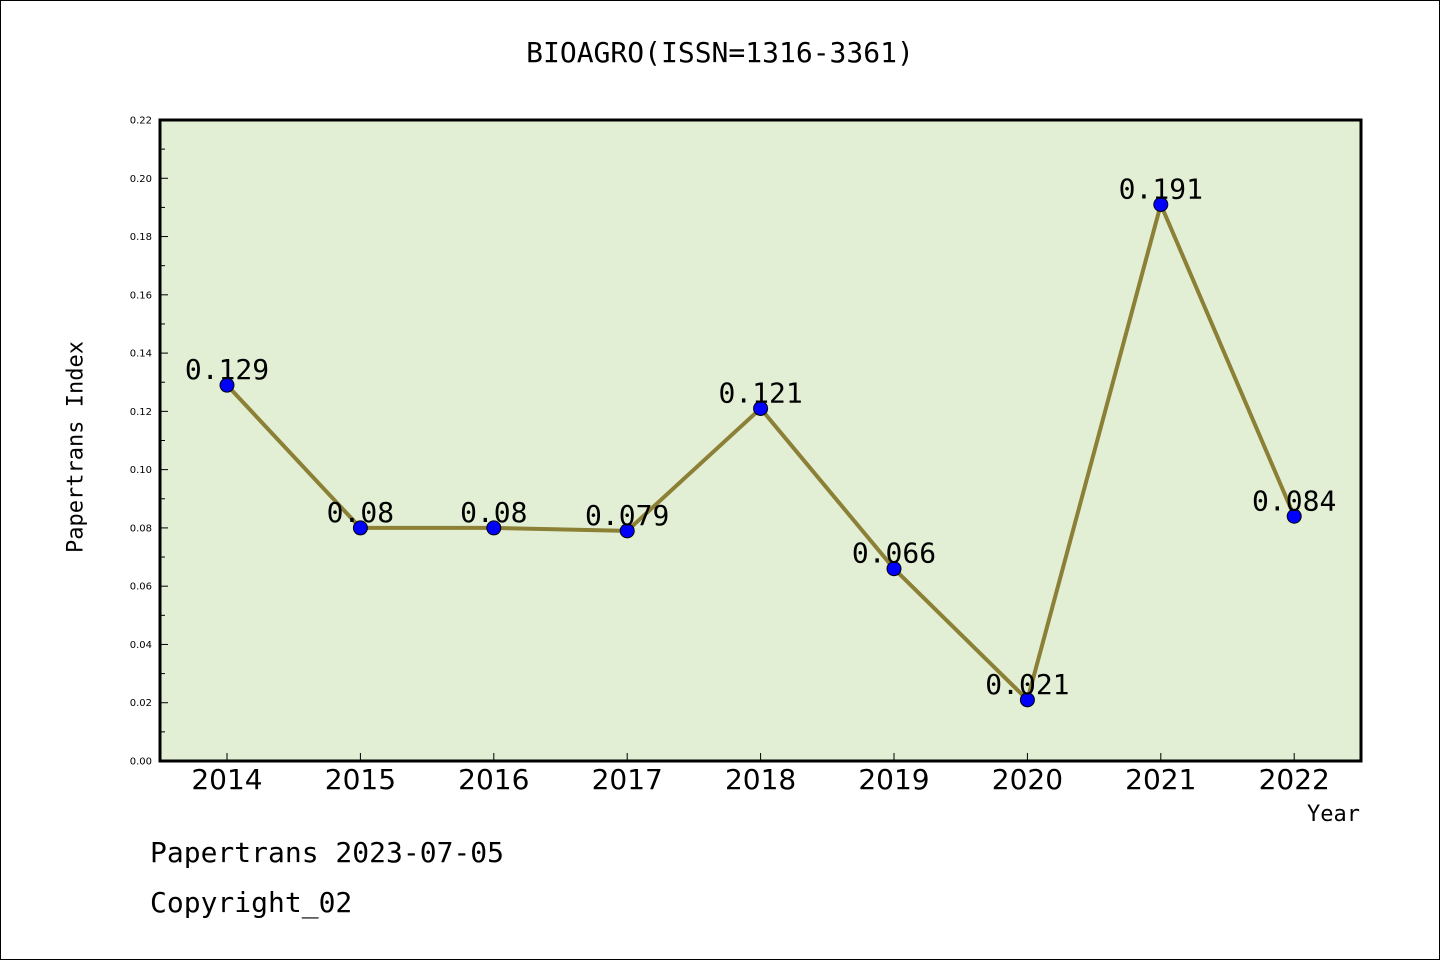  What do you see at coordinates (141, 179) in the screenshot?
I see `y-tick-label: 0.20` at bounding box center [141, 179].